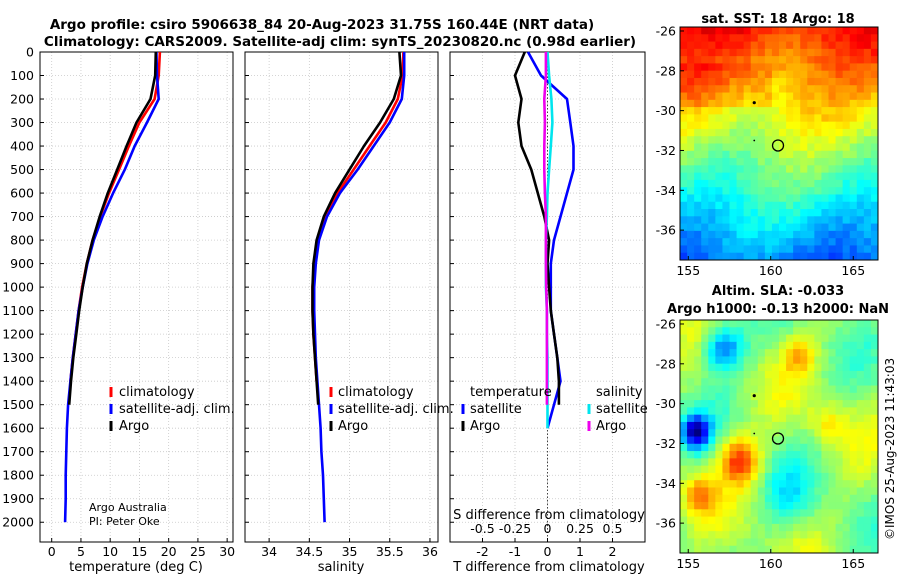 This screenshot has width=900, height=580. Describe the element at coordinates (666, 523) in the screenshot. I see `map-y-tick-label: -36` at that location.